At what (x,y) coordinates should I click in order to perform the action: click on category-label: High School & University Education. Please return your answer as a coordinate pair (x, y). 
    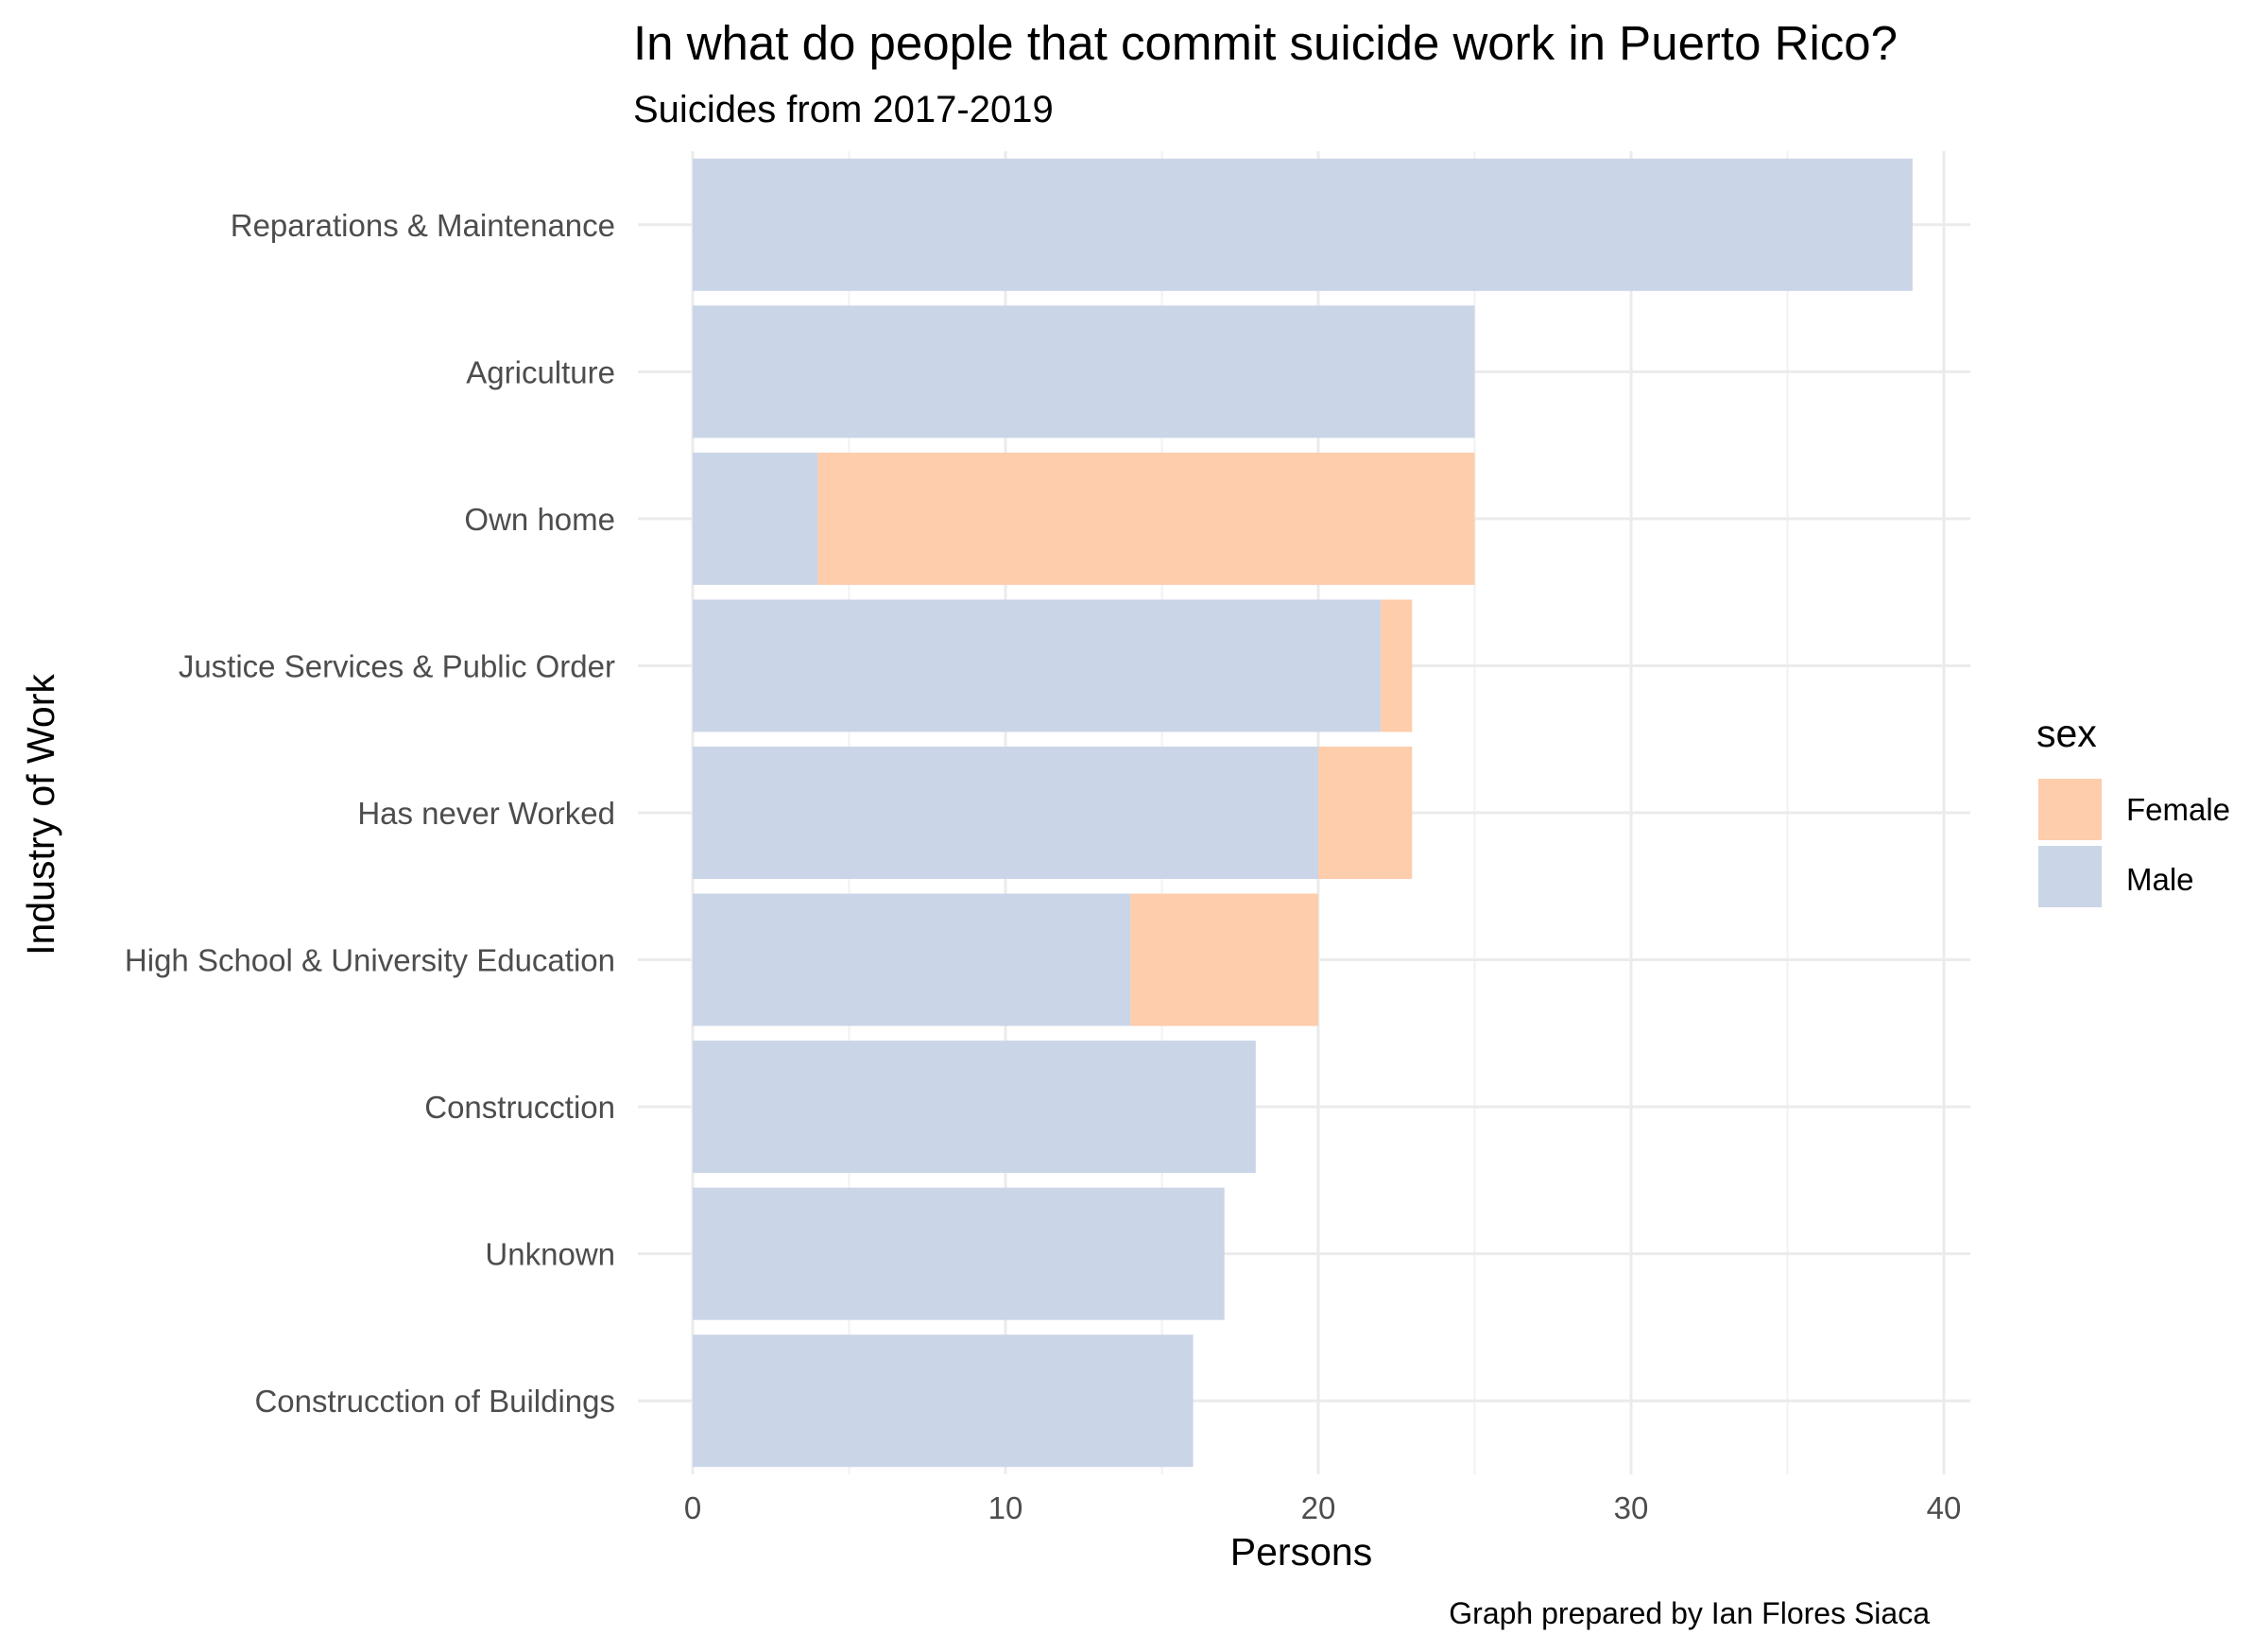
    Looking at the image, I should click on (370, 960).